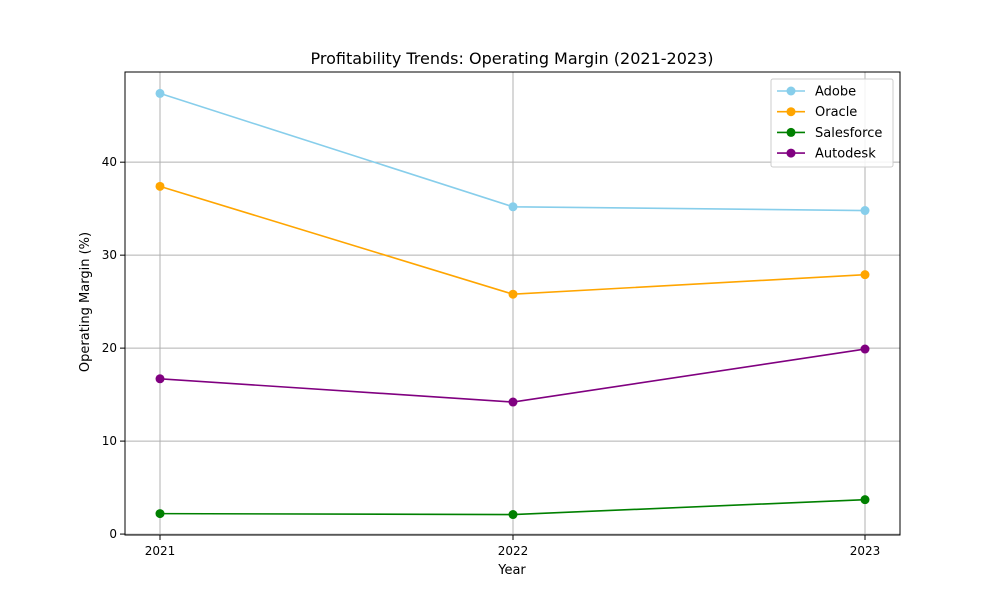  I want to click on y-tick-label: 30, so click(109, 255).